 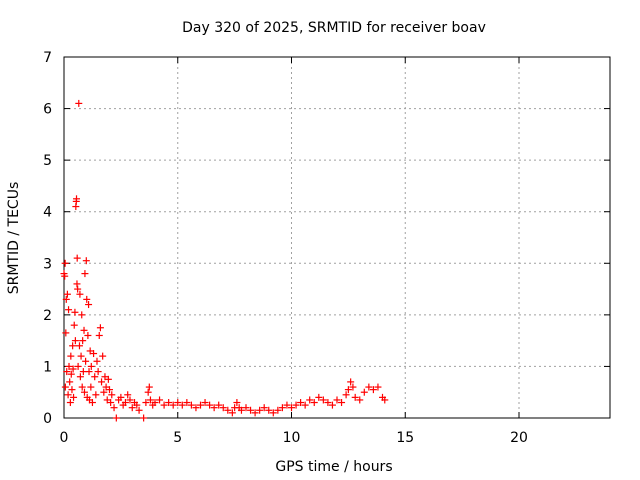 What do you see at coordinates (405, 438) in the screenshot?
I see `x-tick-label: 15` at bounding box center [405, 438].